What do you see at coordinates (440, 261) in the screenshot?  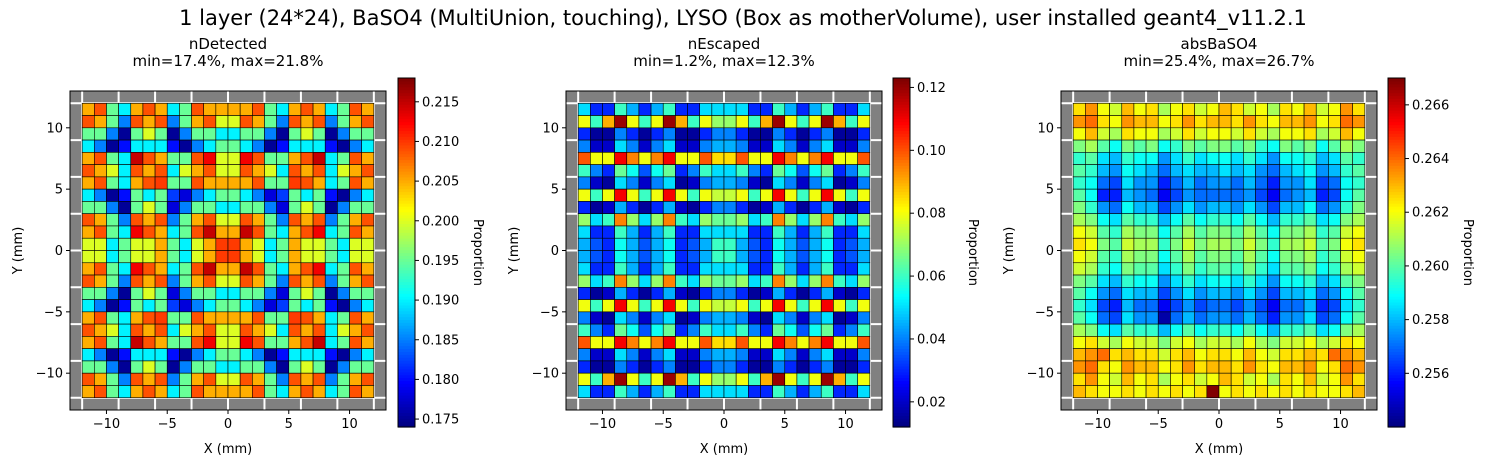 I see `colorbar-tick-label: 0.195` at bounding box center [440, 261].